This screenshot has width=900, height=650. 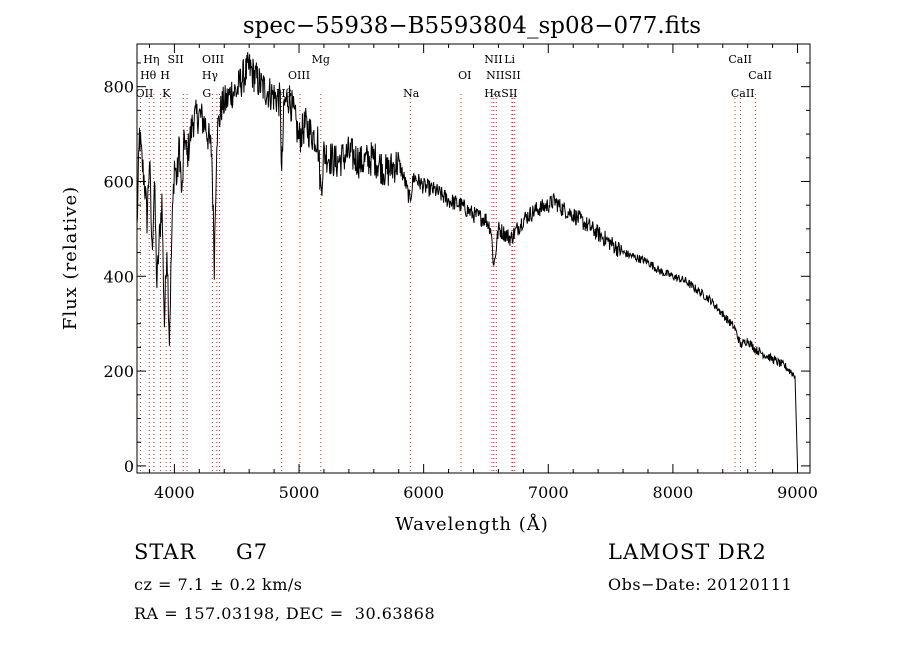 What do you see at coordinates (740, 59) in the screenshot?
I see `line-label-6: CaII` at bounding box center [740, 59].